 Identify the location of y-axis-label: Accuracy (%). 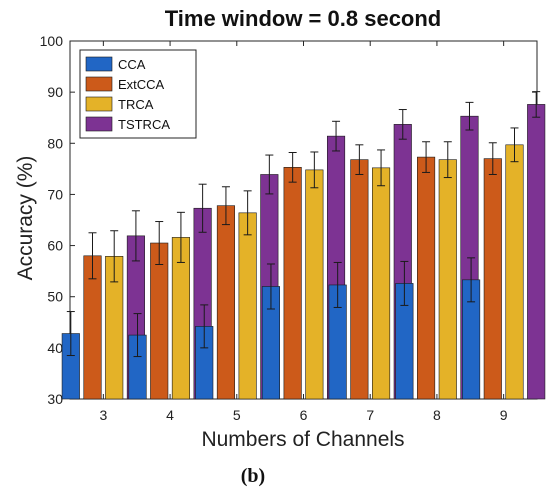
(25, 218).